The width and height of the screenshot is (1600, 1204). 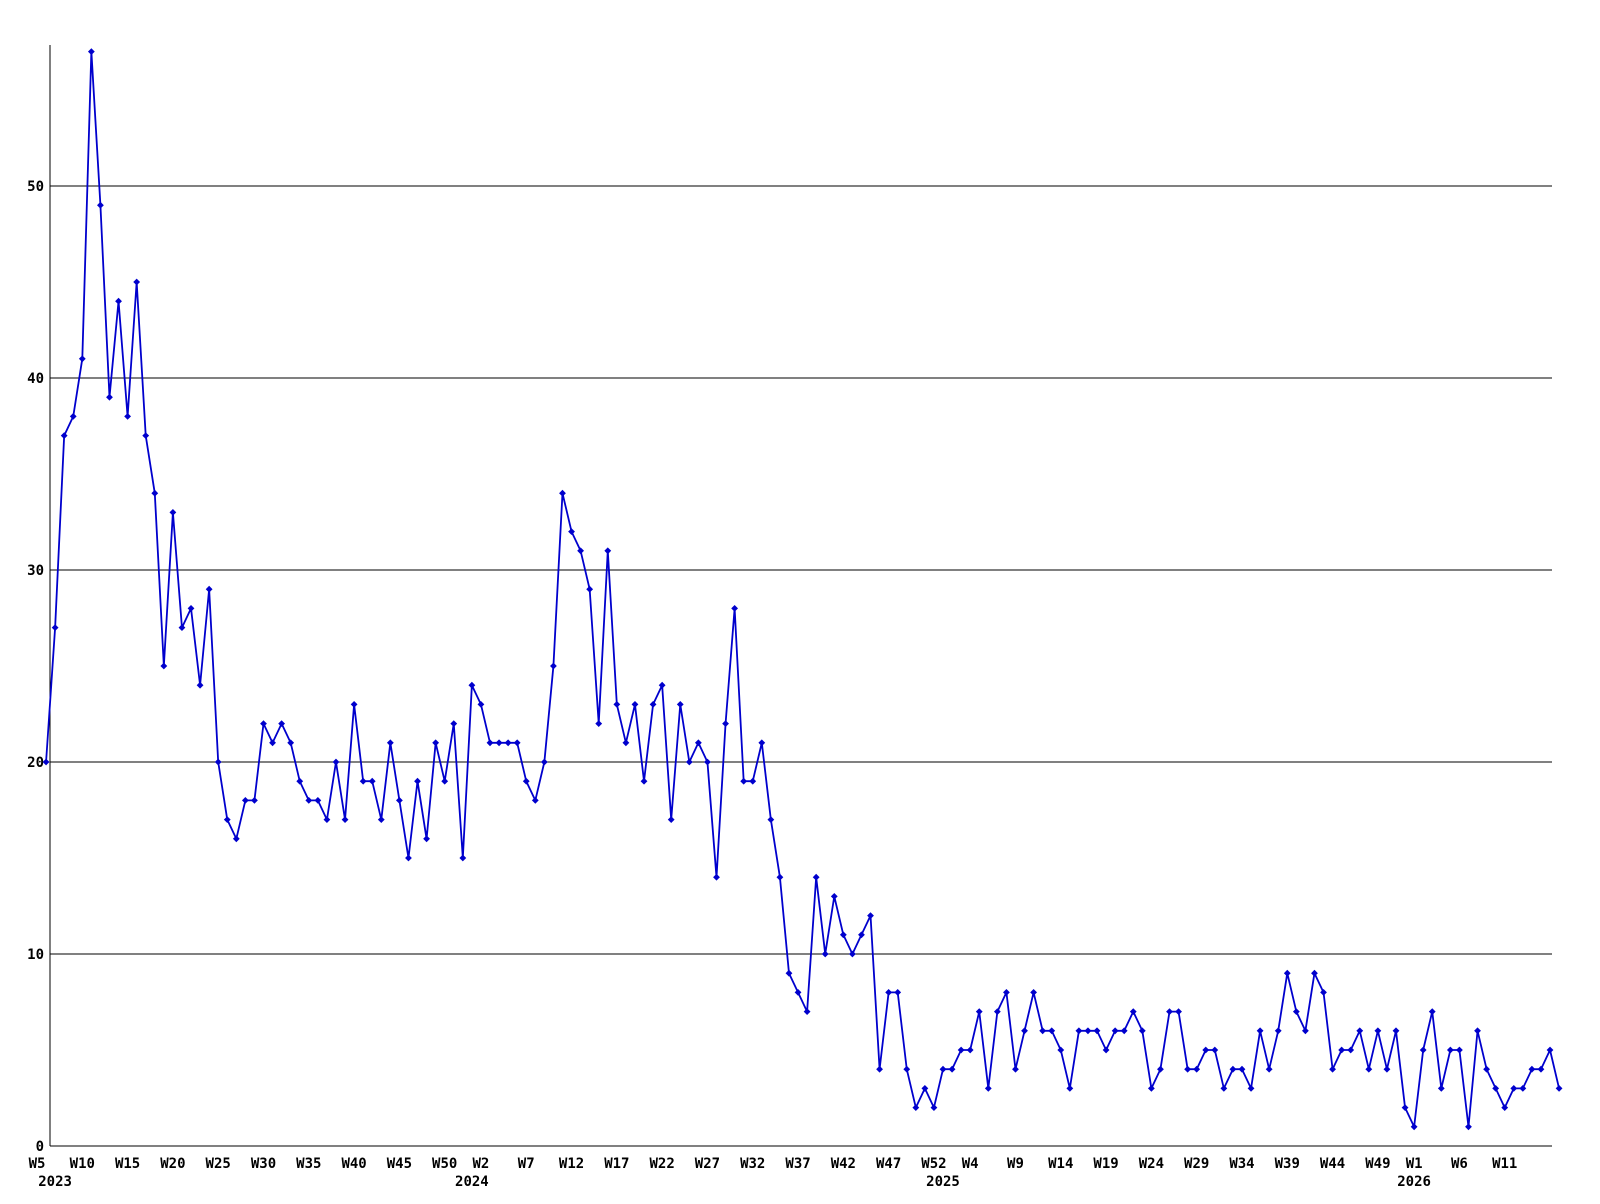 What do you see at coordinates (481, 1164) in the screenshot?
I see `x-axis-tick-label: W2` at bounding box center [481, 1164].